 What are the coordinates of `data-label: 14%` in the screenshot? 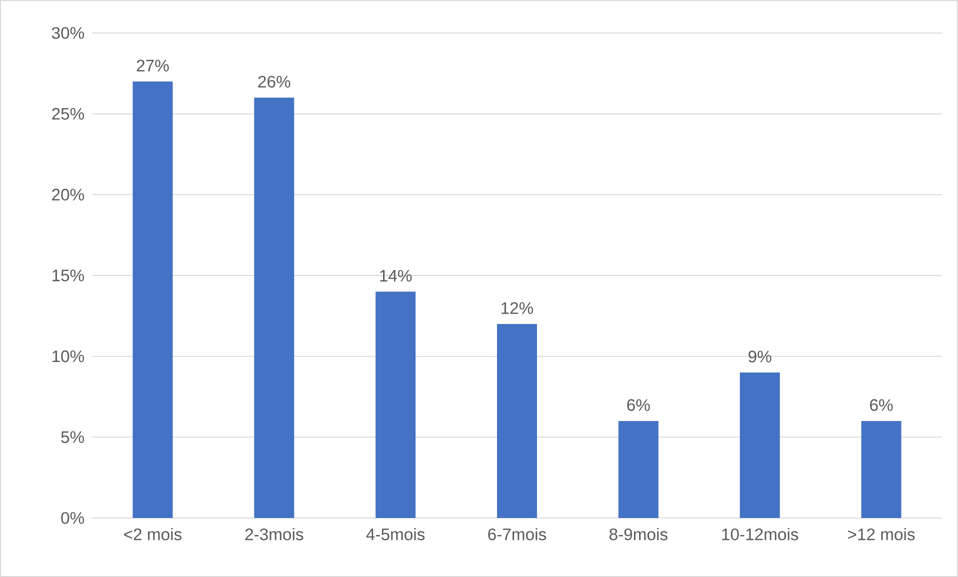 It's located at (396, 276).